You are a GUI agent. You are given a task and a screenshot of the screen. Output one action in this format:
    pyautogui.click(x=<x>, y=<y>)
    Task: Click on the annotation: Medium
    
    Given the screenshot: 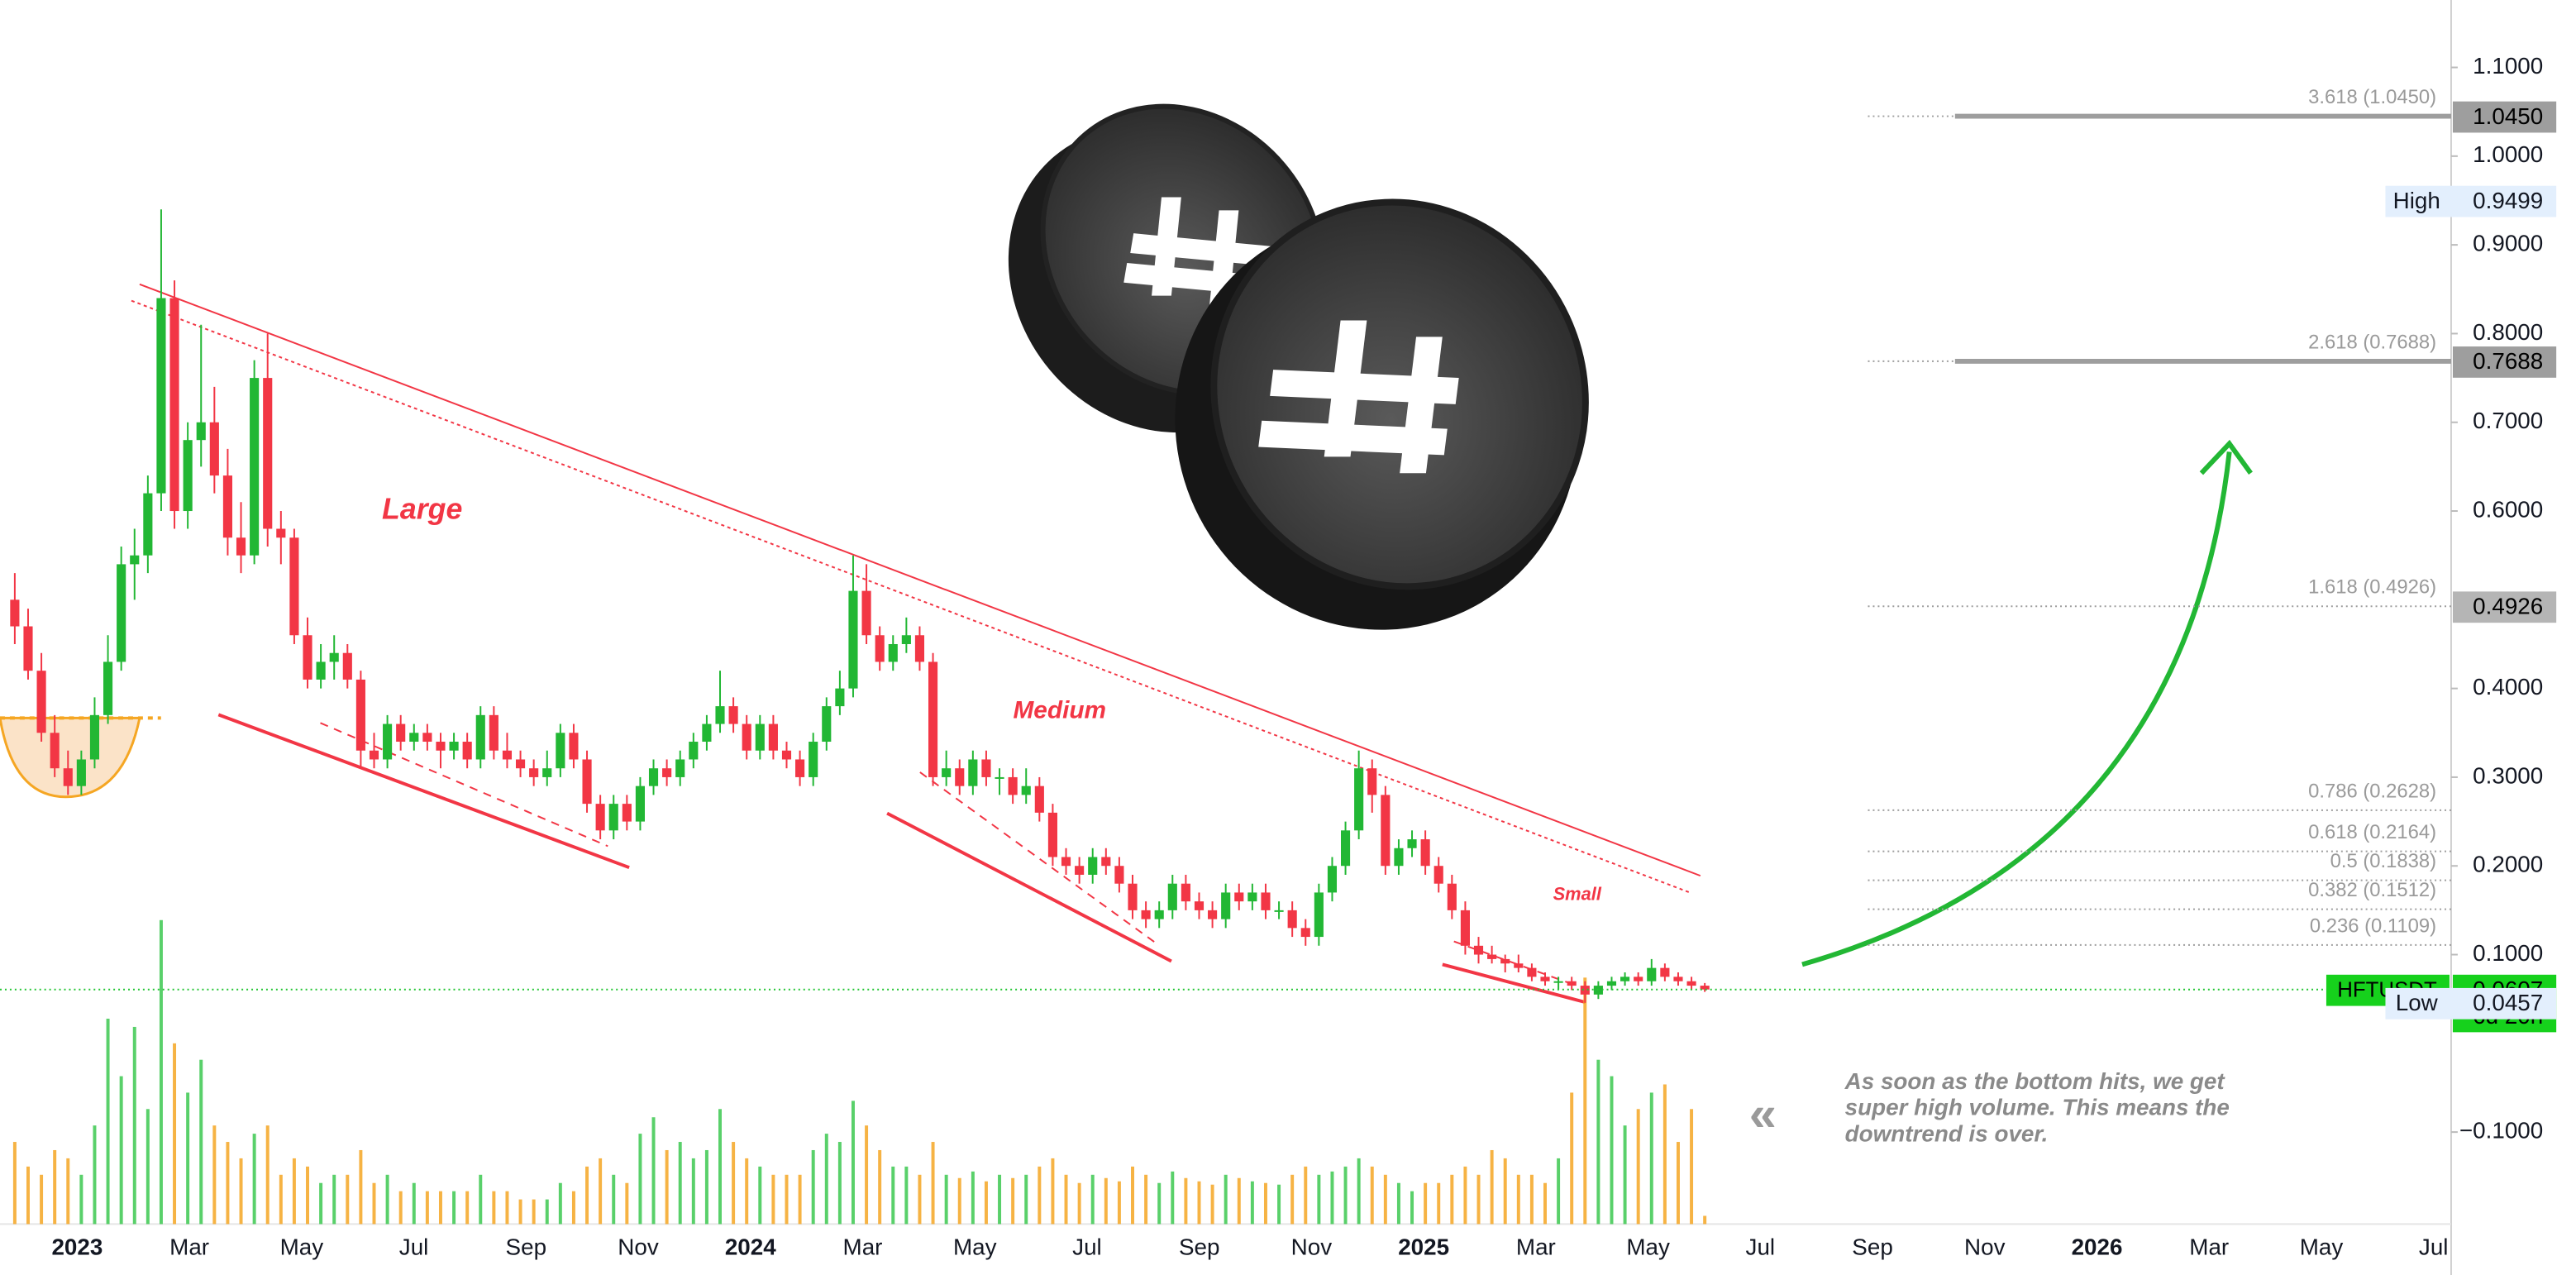 What is the action you would take?
    pyautogui.click(x=1059, y=709)
    